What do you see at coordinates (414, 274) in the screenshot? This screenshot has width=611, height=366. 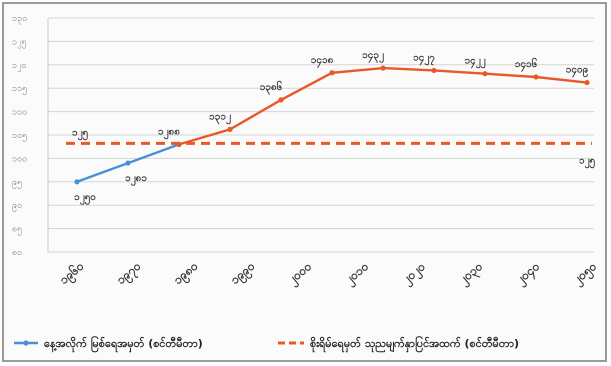 I see `x-tick-label: ၂၀၂၀` at bounding box center [414, 274].